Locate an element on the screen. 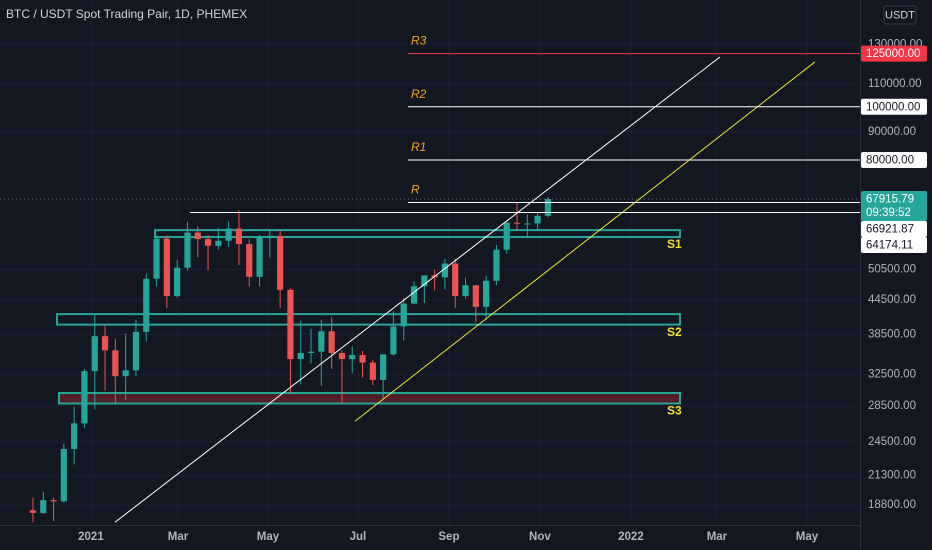 This screenshot has height=550, width=932. y-tick-label: 28500.00 is located at coordinates (892, 406).